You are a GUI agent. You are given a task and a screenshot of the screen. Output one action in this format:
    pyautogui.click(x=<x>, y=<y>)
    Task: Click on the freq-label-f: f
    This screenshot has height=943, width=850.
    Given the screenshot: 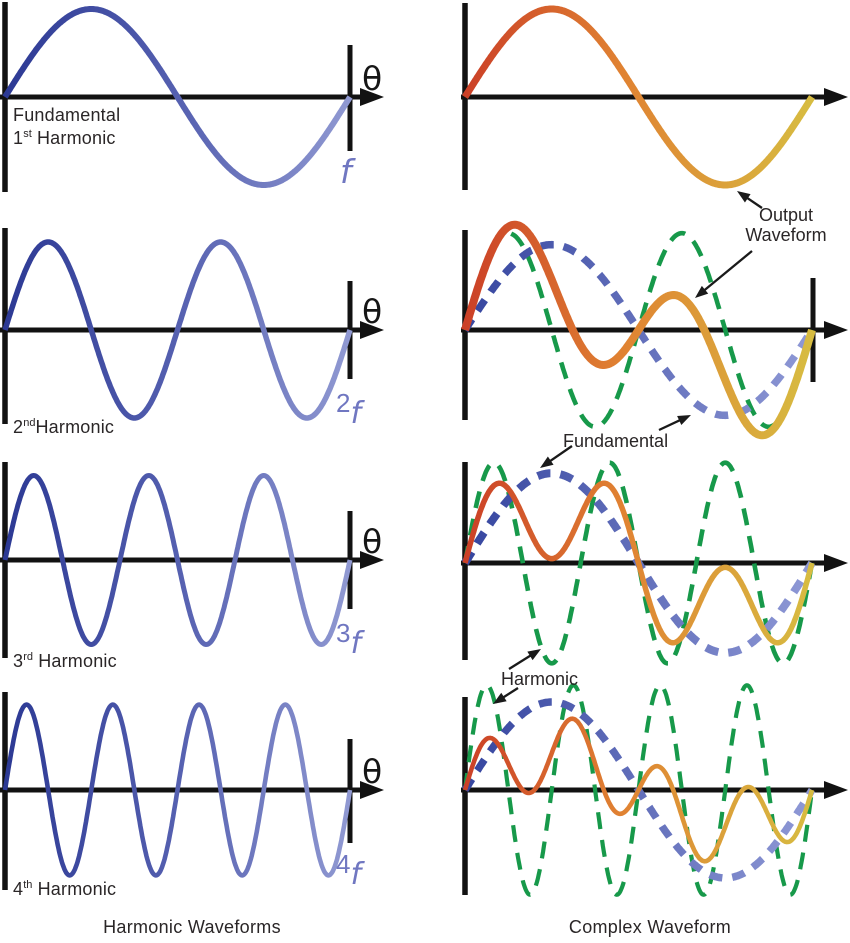 What is the action you would take?
    pyautogui.click(x=346, y=171)
    